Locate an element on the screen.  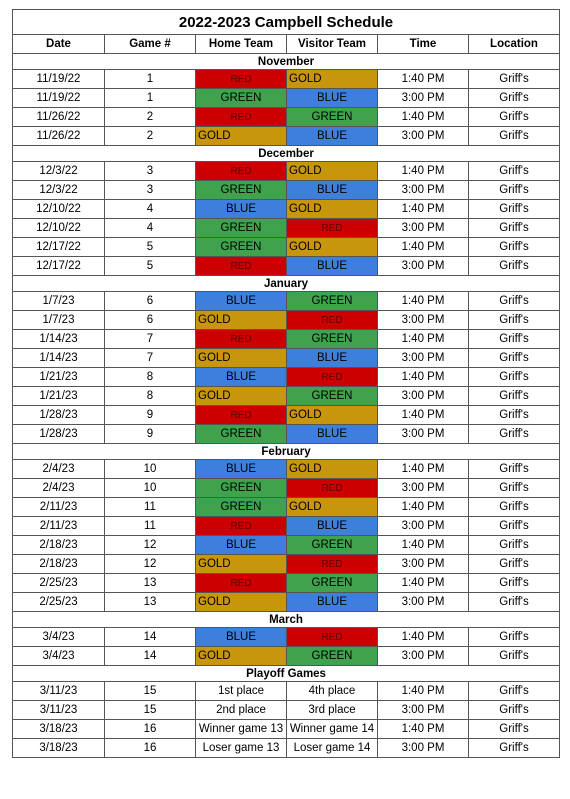
game-row: 1/7/23 6 GOLD RED 3:00 PM Griff's is located at coordinates (286, 320).